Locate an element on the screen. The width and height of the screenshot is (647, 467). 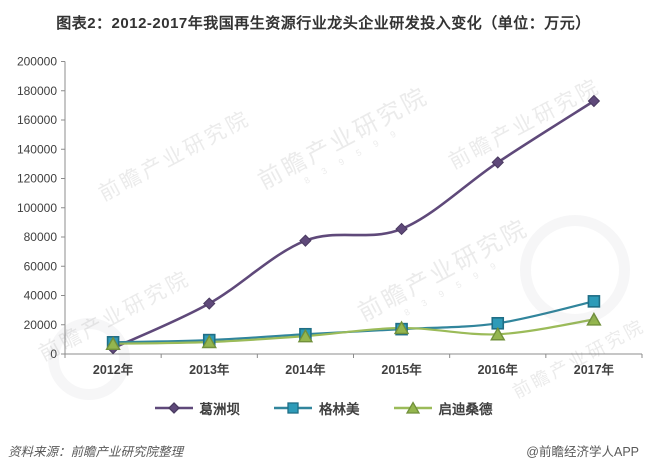
x-tick-label: 2013年 is located at coordinates (209, 369).